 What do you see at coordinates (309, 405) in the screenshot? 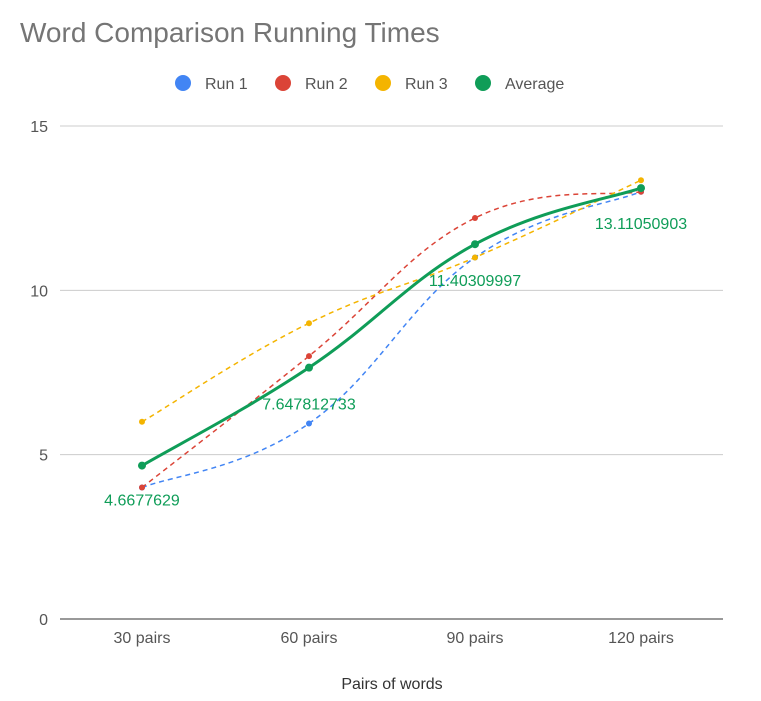
I see `data-label-average: 7.647812733` at bounding box center [309, 405].